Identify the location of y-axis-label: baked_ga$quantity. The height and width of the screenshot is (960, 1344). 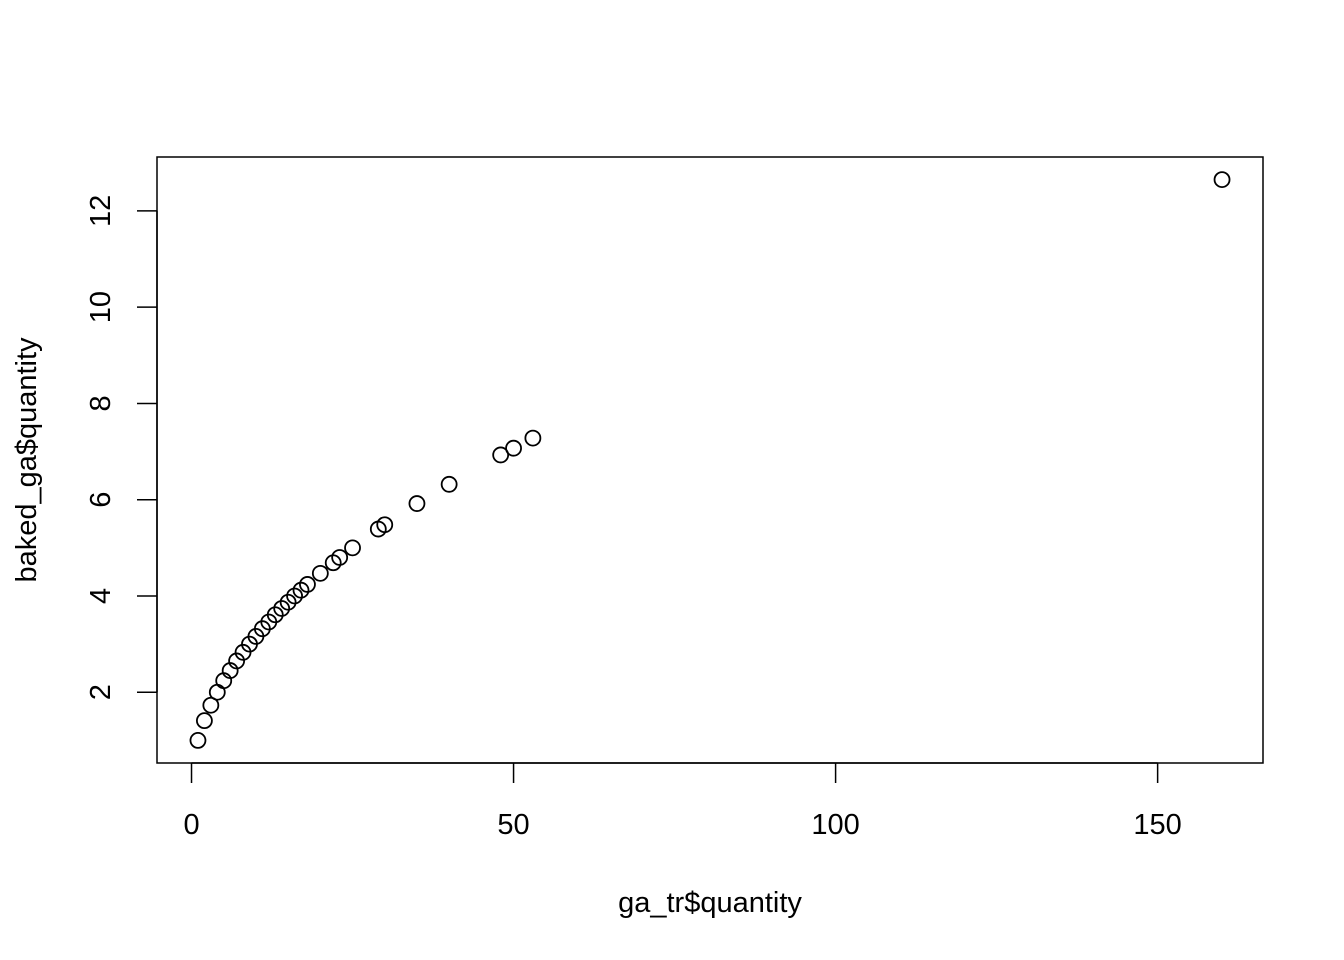
(27, 460).